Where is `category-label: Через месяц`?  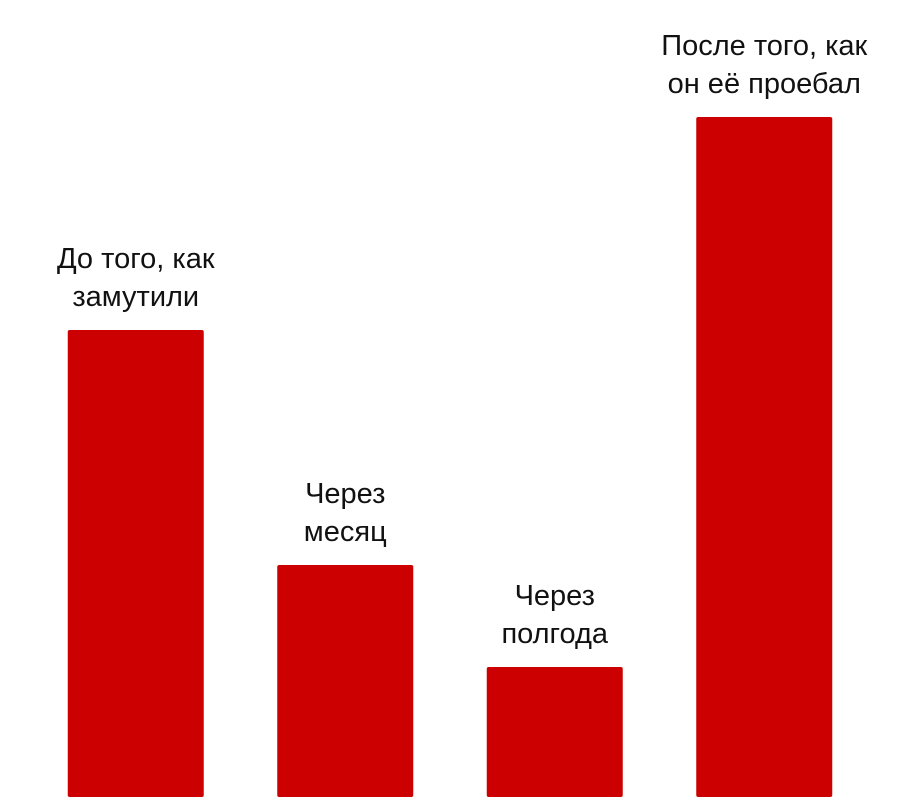
category-label: Через месяц is located at coordinates (345, 513).